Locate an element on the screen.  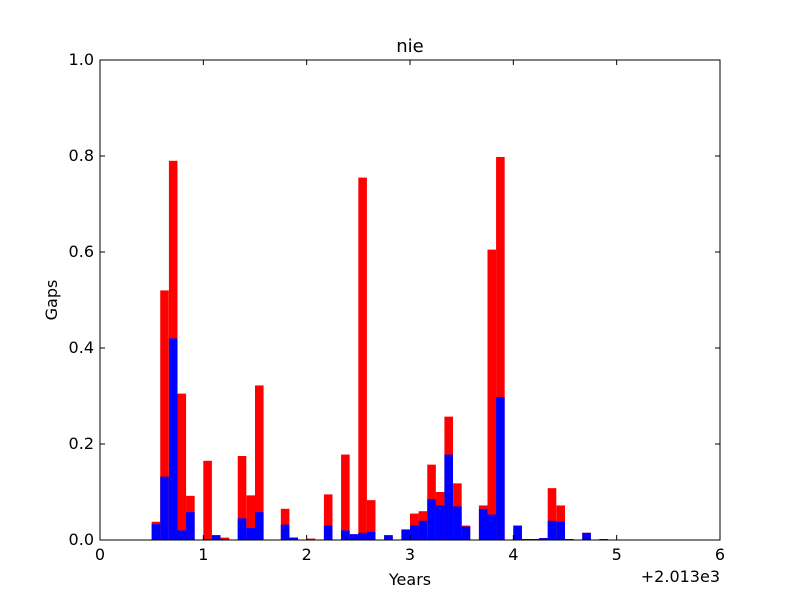
y-tick-label: 1.0 is located at coordinates (81, 59).